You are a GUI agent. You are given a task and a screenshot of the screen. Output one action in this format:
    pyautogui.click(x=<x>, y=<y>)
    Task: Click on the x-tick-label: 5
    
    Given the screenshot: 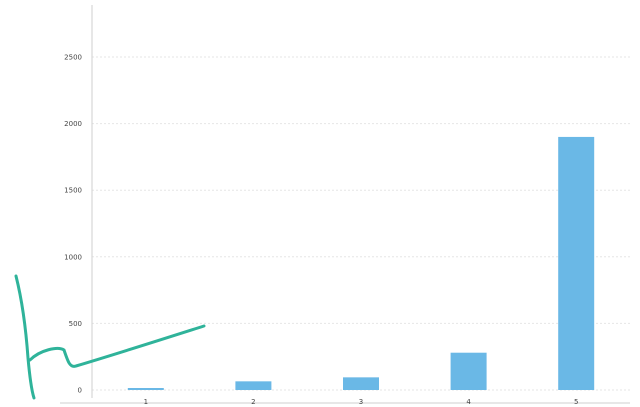 What is the action you would take?
    pyautogui.click(x=576, y=402)
    